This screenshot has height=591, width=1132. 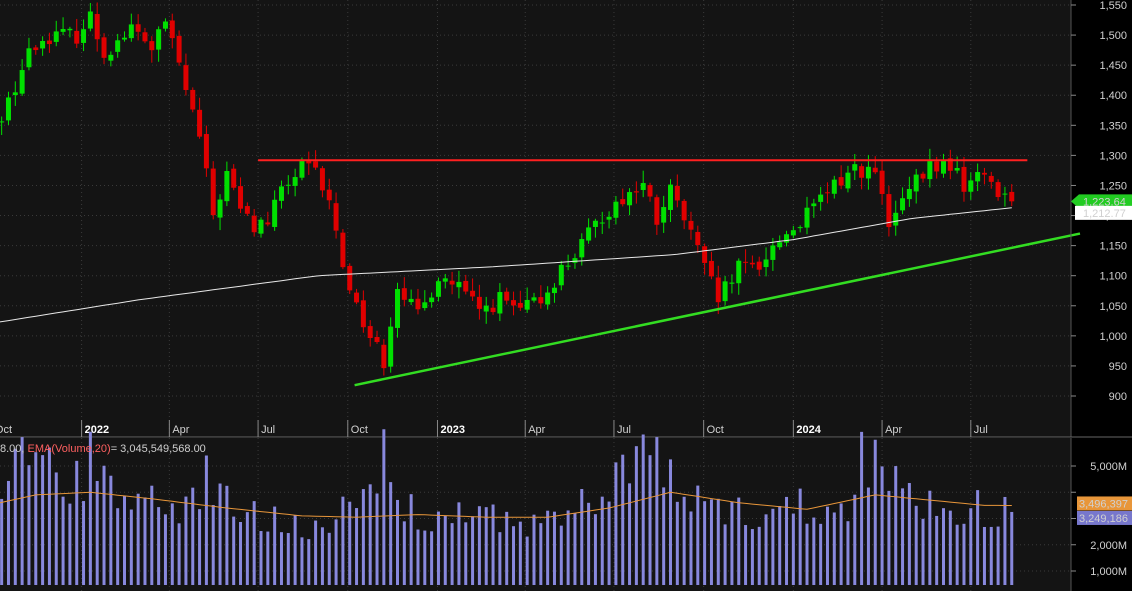 I want to click on ma-value-flag: 1,212.77, so click(x=1103, y=212).